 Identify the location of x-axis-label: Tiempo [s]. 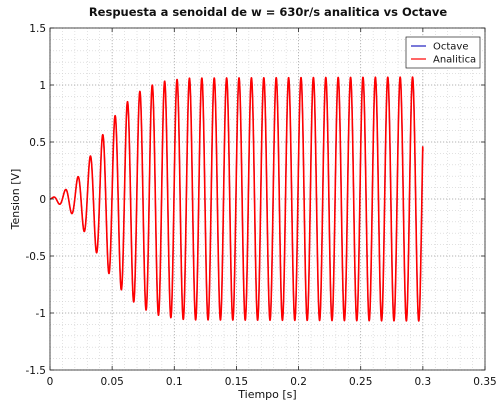
(266, 394).